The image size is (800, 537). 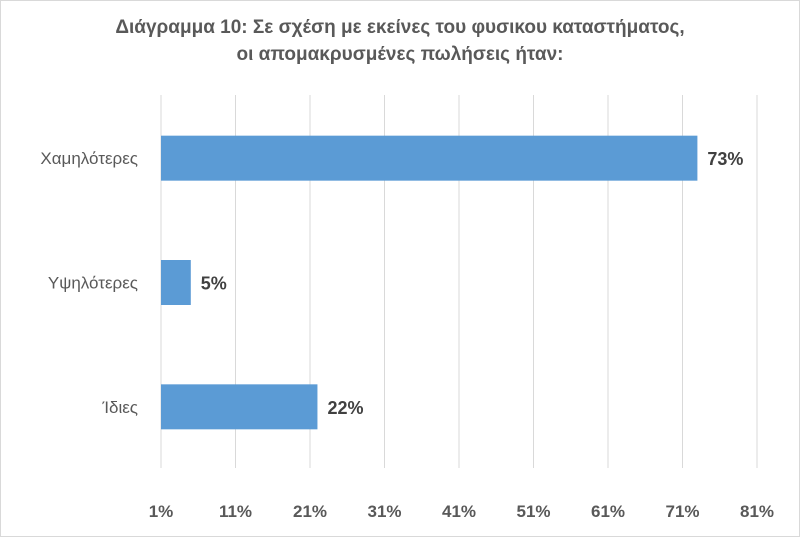 I want to click on y-category-label: Ίδιες, so click(x=119, y=407).